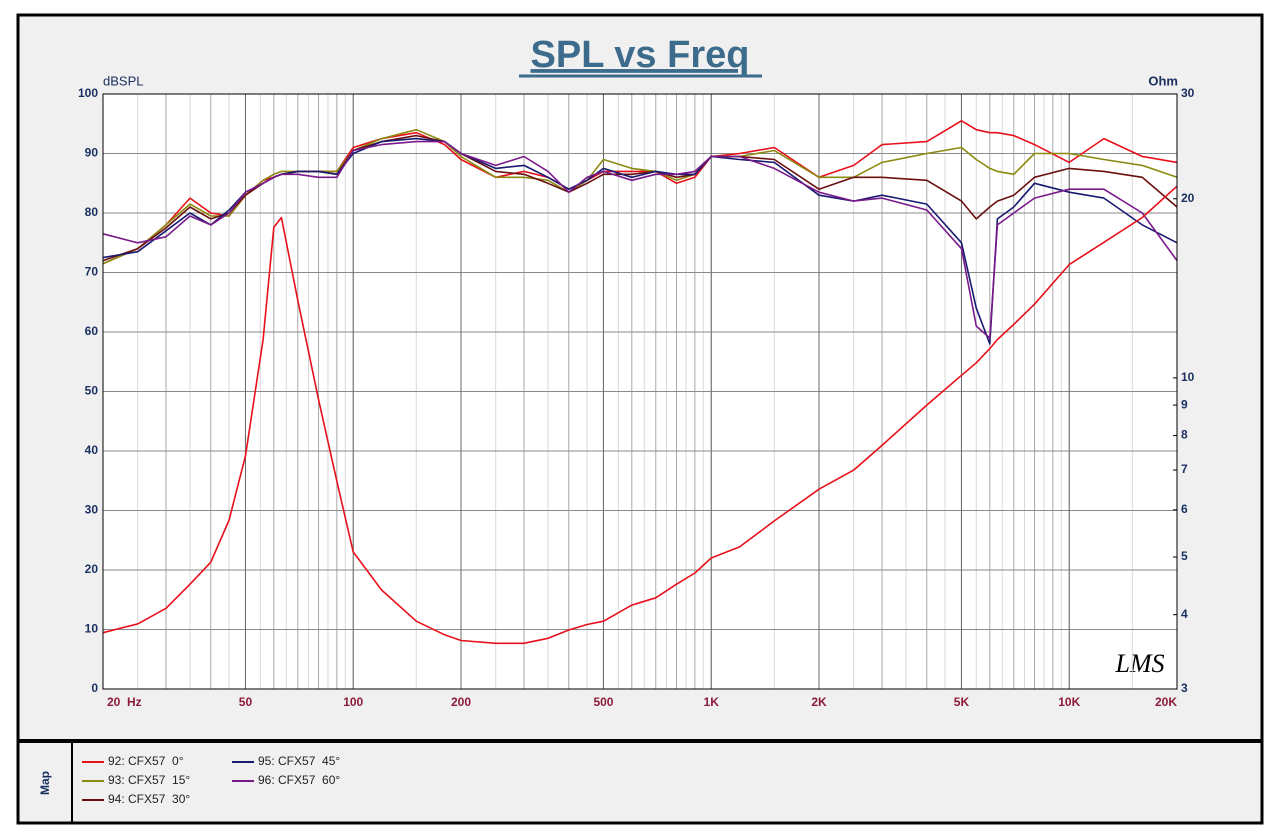  Describe the element at coordinates (962, 702) in the screenshot. I see `x-tick-label: 5K` at that location.